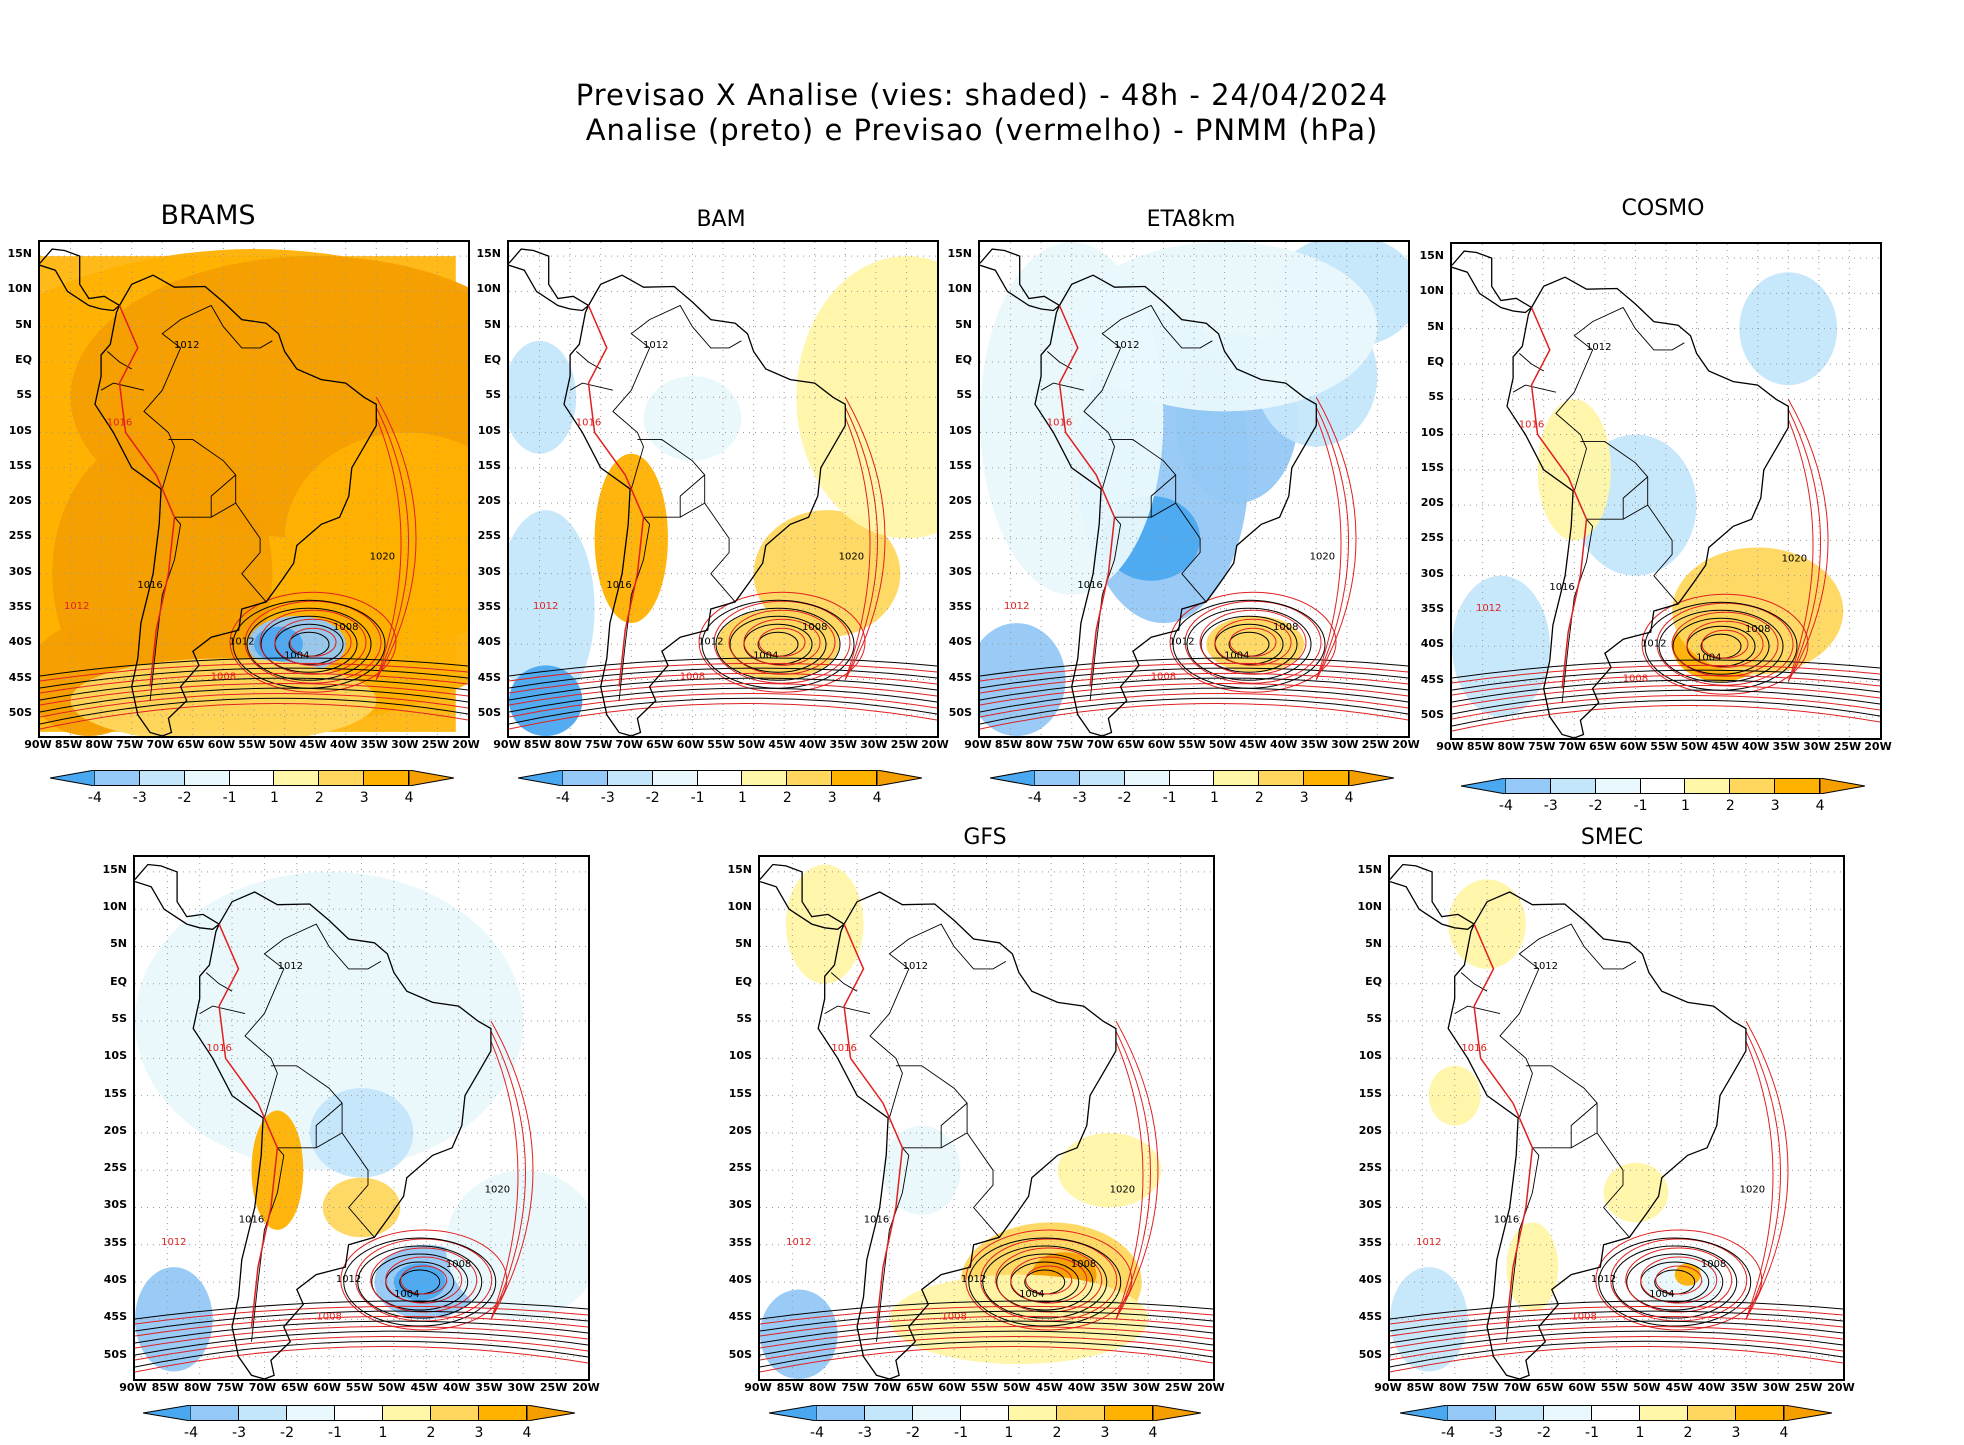 This screenshot has width=1964, height=1445. I want to click on map-svg: 1012 1008 1004 1020 1016 1016 1012 1012 1008, so click(254, 489).